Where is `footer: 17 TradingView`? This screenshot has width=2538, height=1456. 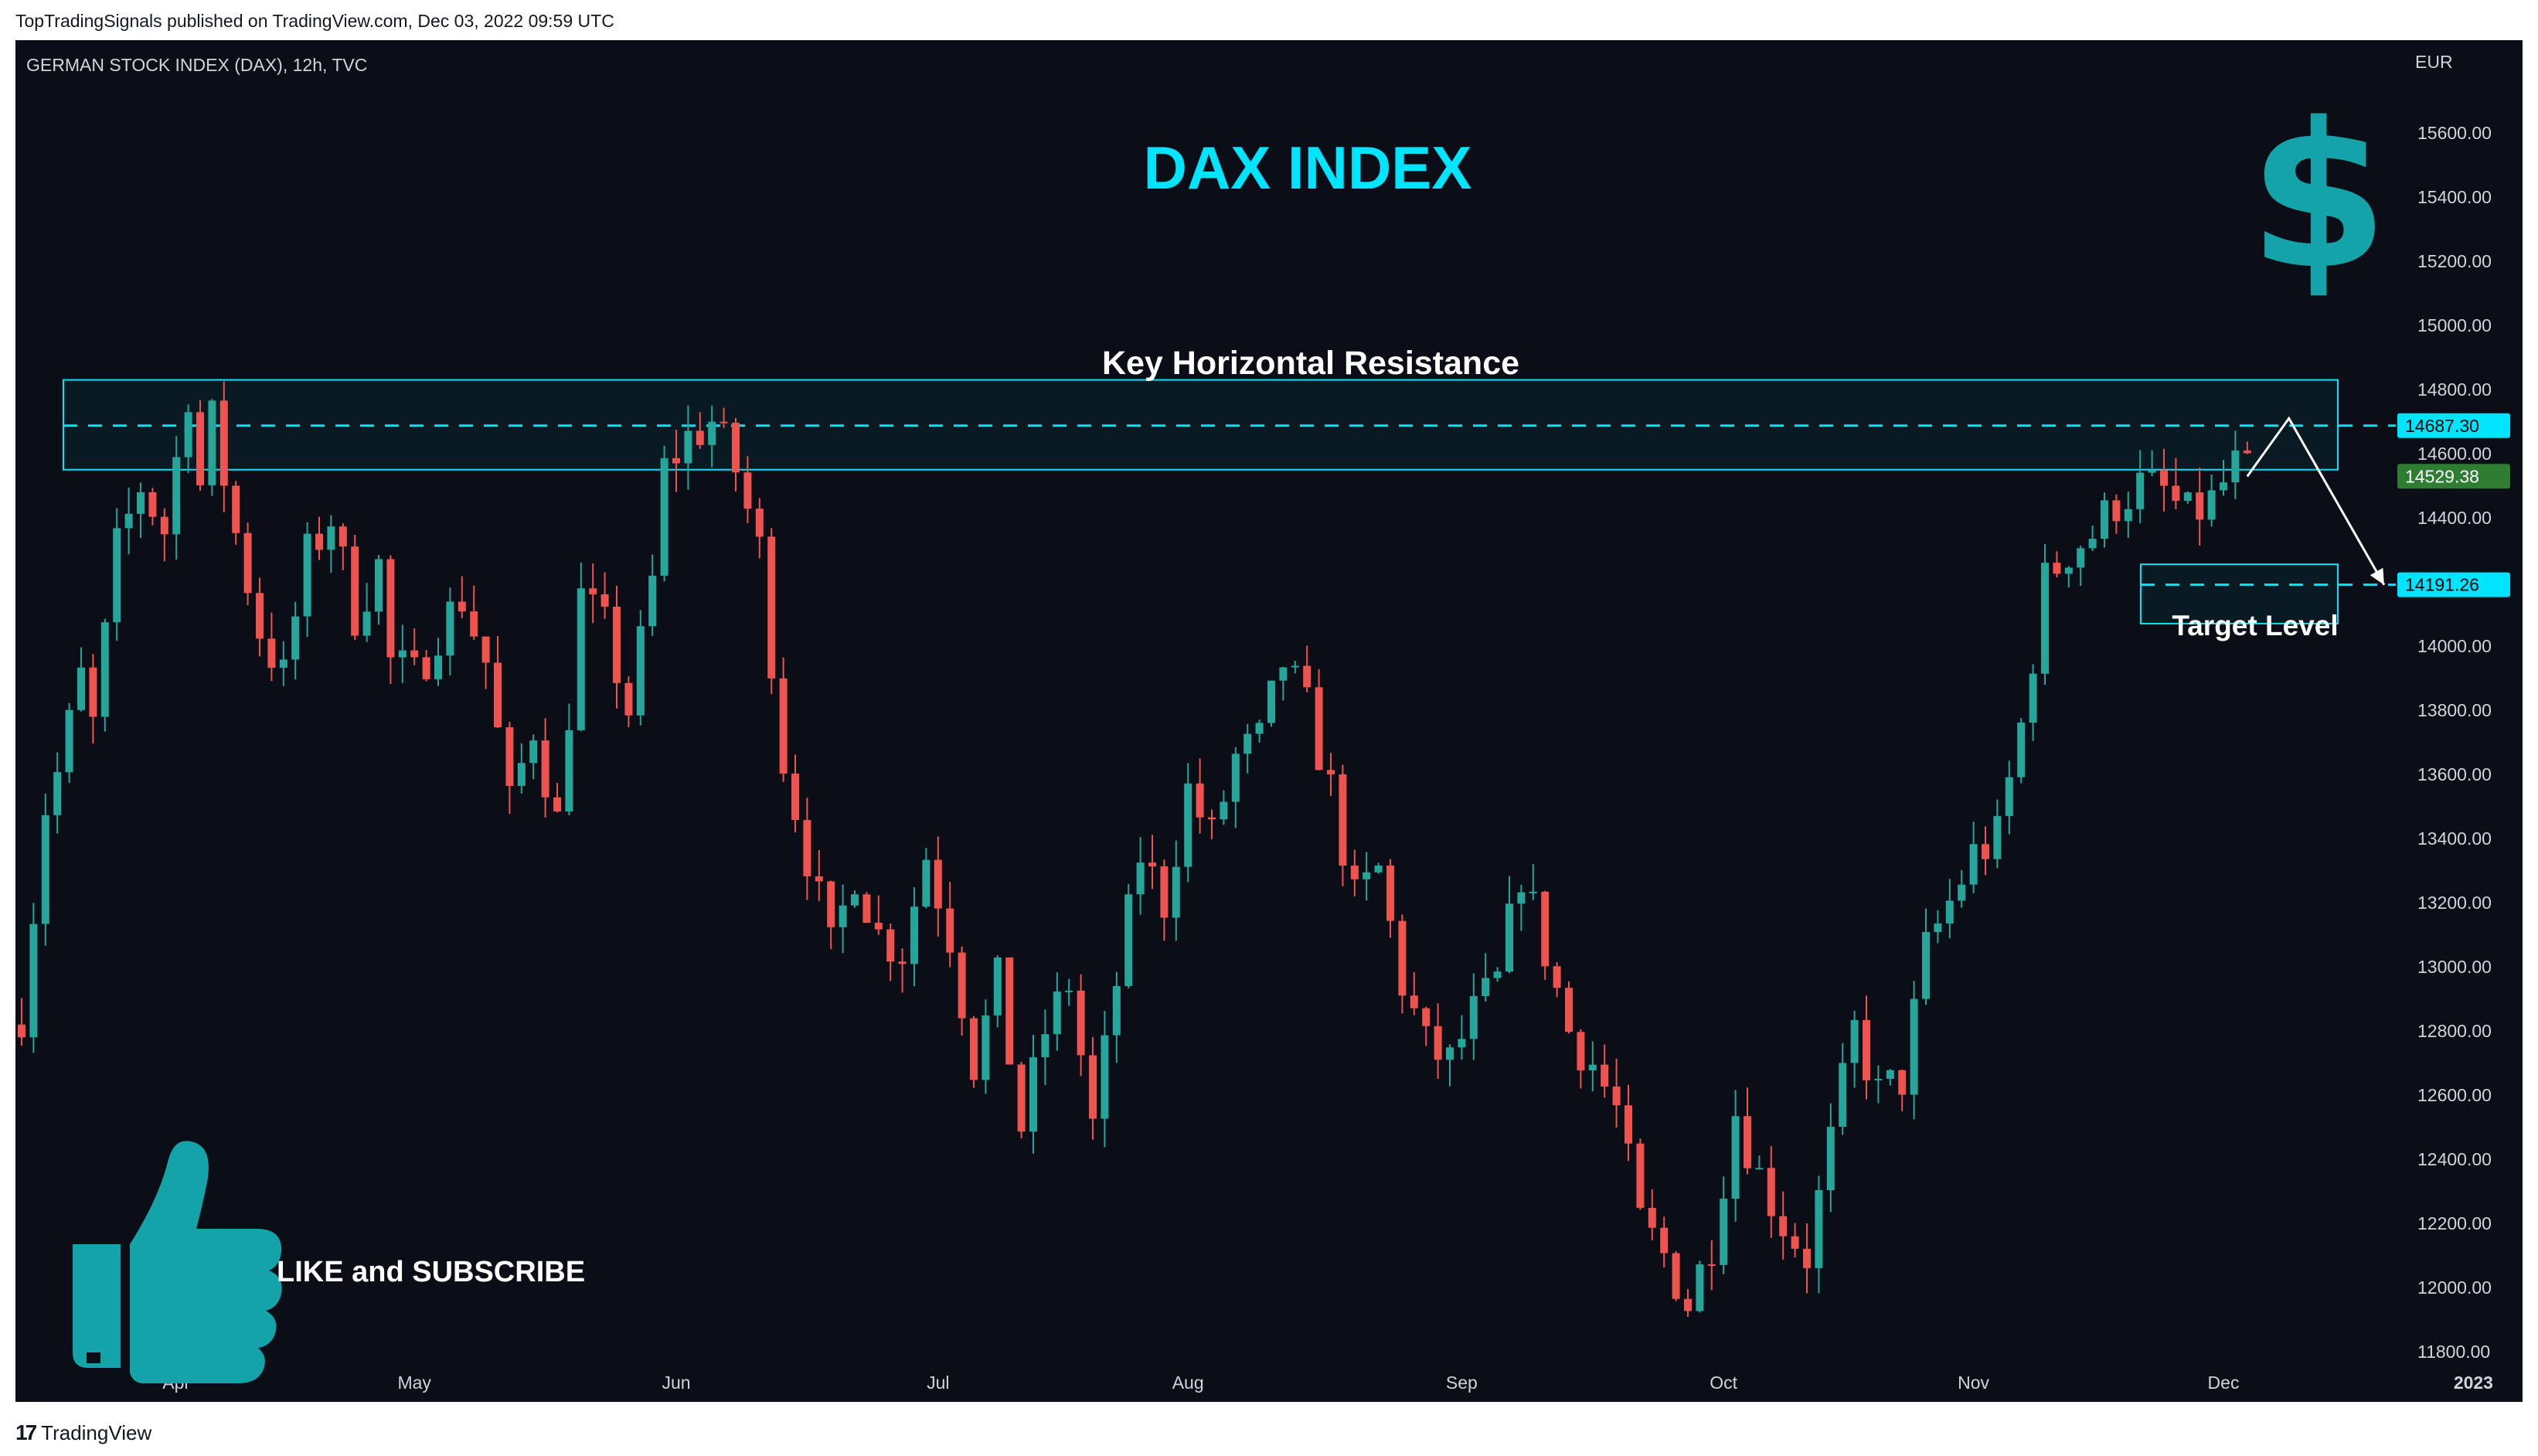
footer: 17 TradingView is located at coordinates (83, 1432).